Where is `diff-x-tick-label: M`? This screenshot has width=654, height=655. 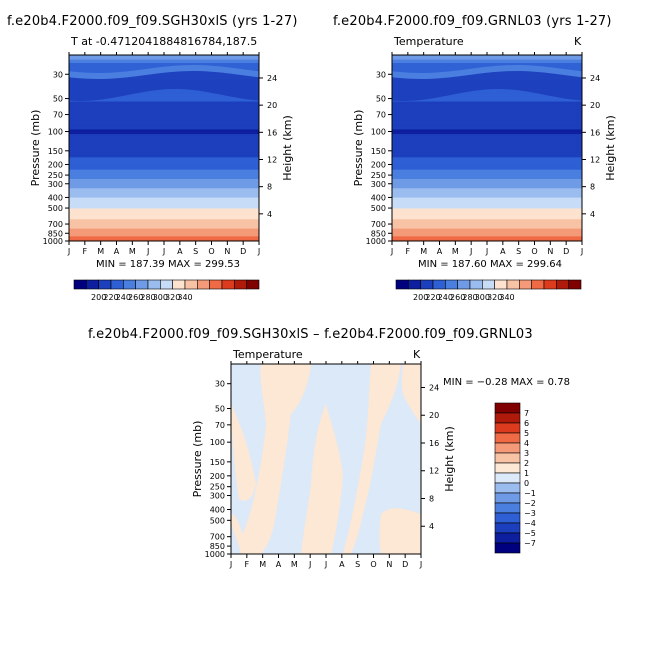
diff-x-tick-label: M is located at coordinates (262, 564).